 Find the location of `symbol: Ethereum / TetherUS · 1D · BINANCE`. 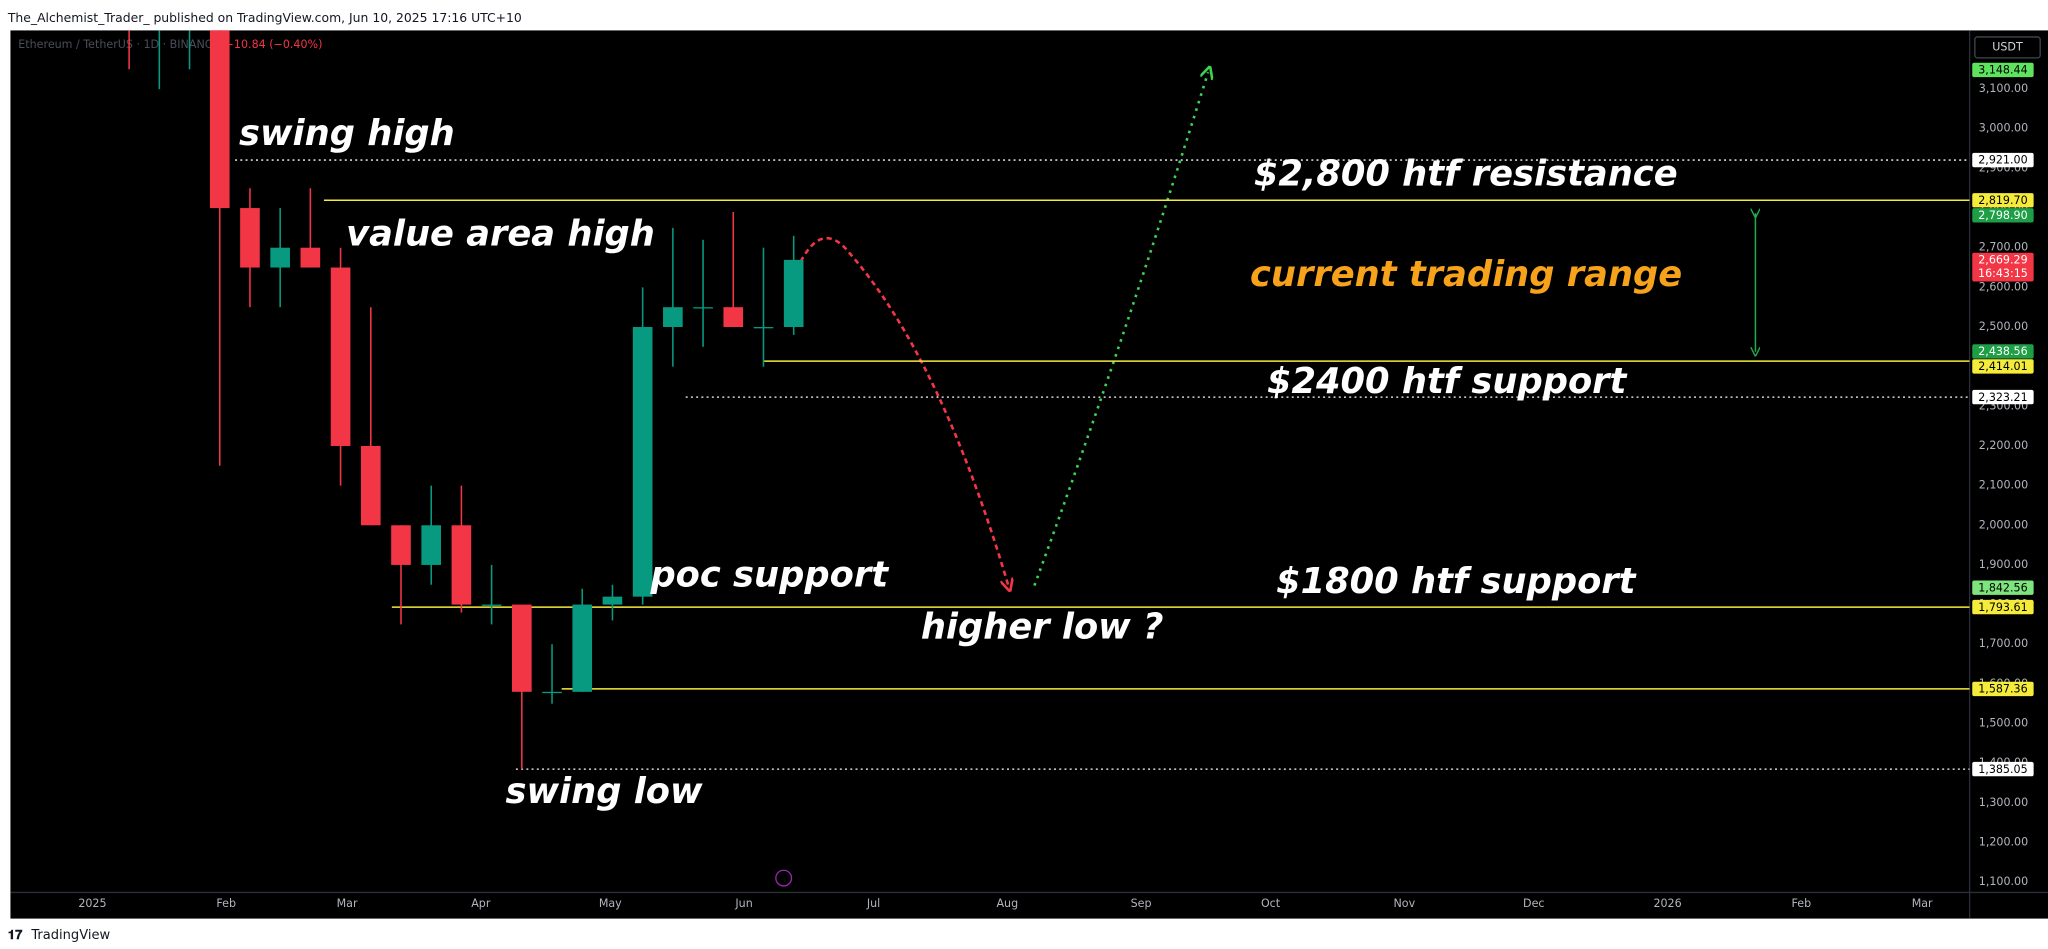

symbol: Ethereum / TetherUS · 1D · BINANCE is located at coordinates (118, 44).